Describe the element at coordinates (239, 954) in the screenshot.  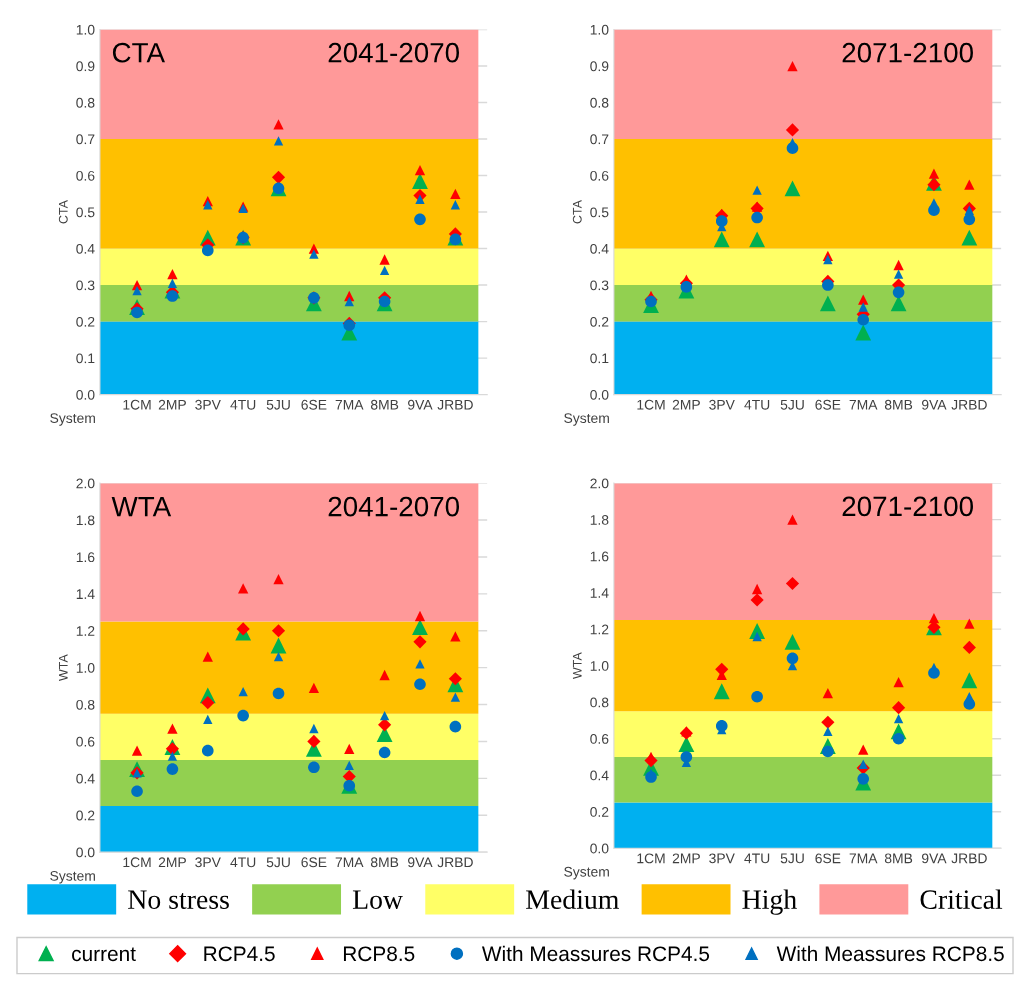
I see `legend-label: RCP4.5` at that location.